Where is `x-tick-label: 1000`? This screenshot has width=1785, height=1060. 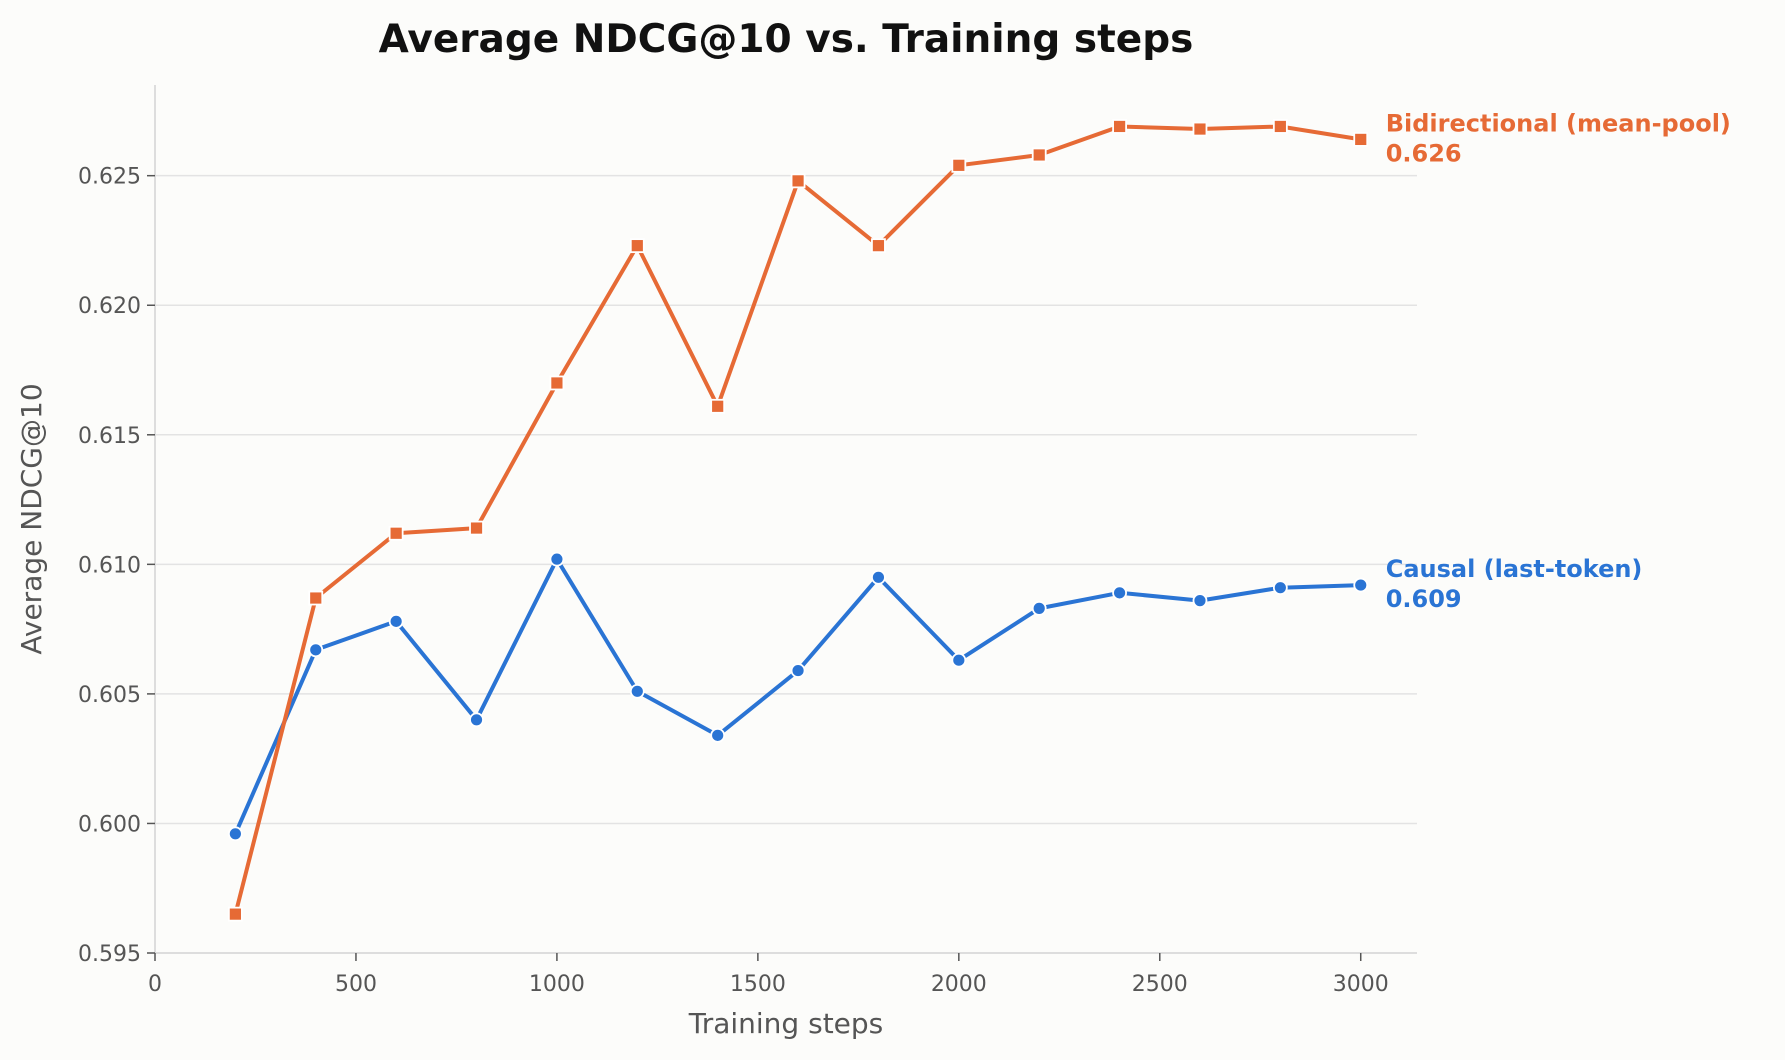 x-tick-label: 1000 is located at coordinates (557, 984).